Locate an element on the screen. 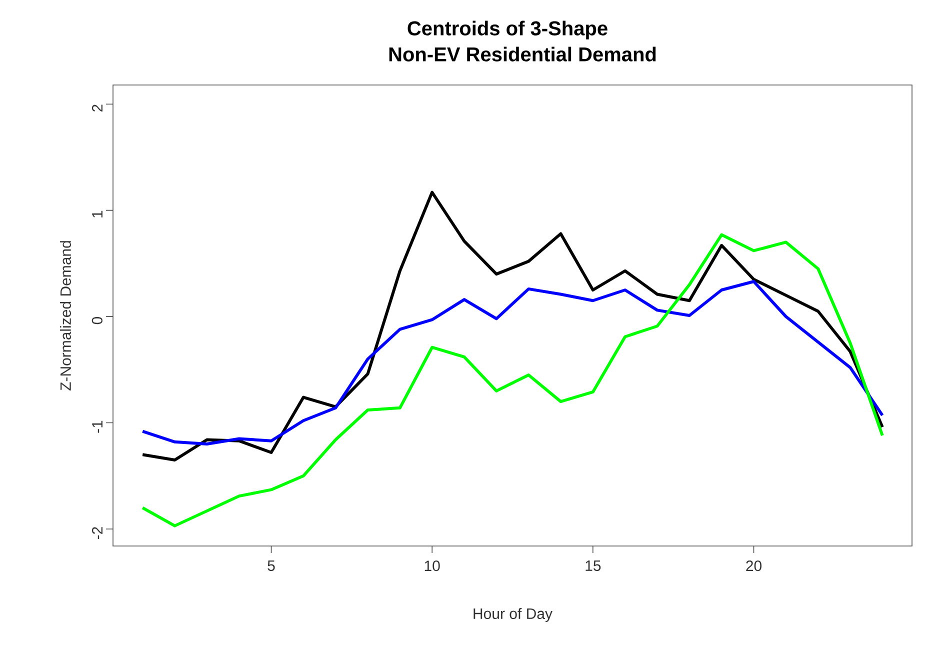  x-axis-title: Hour of Day is located at coordinates (513, 615).